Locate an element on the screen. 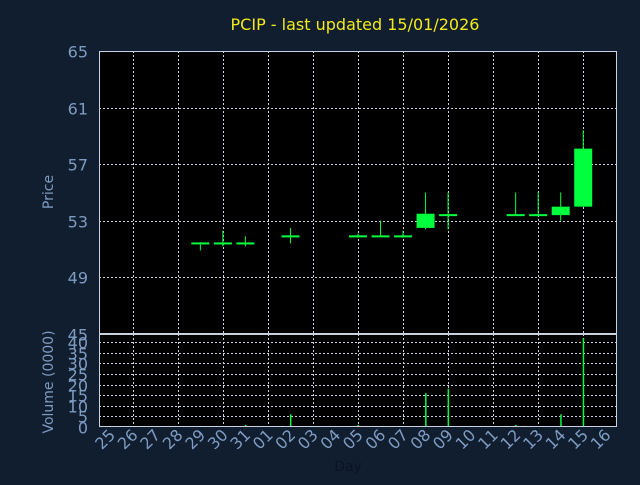 This screenshot has width=640, height=485. price-tick-label: 65 is located at coordinates (78, 52).